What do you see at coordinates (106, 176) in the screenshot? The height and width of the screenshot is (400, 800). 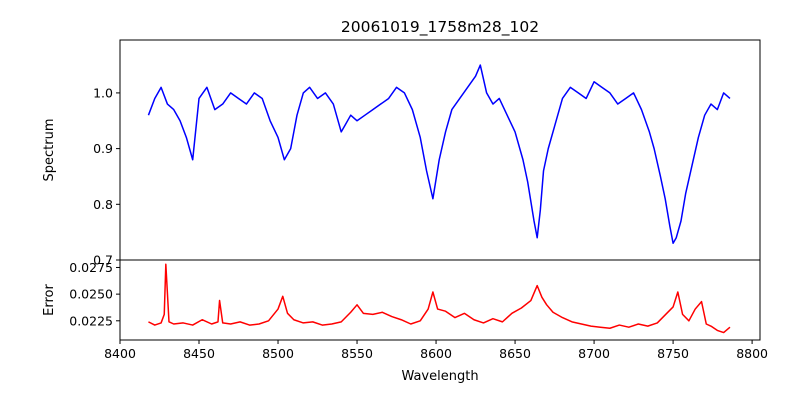 I see `spectrum-y-axis: 0.7 0.8 0.9 1.0` at bounding box center [106, 176].